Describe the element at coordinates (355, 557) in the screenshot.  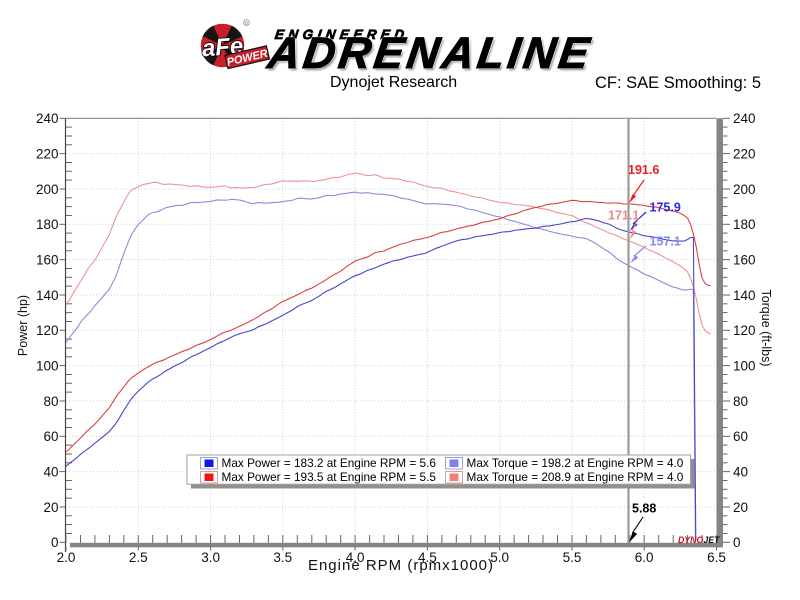
I see `svg-text: 4.0` at that location.